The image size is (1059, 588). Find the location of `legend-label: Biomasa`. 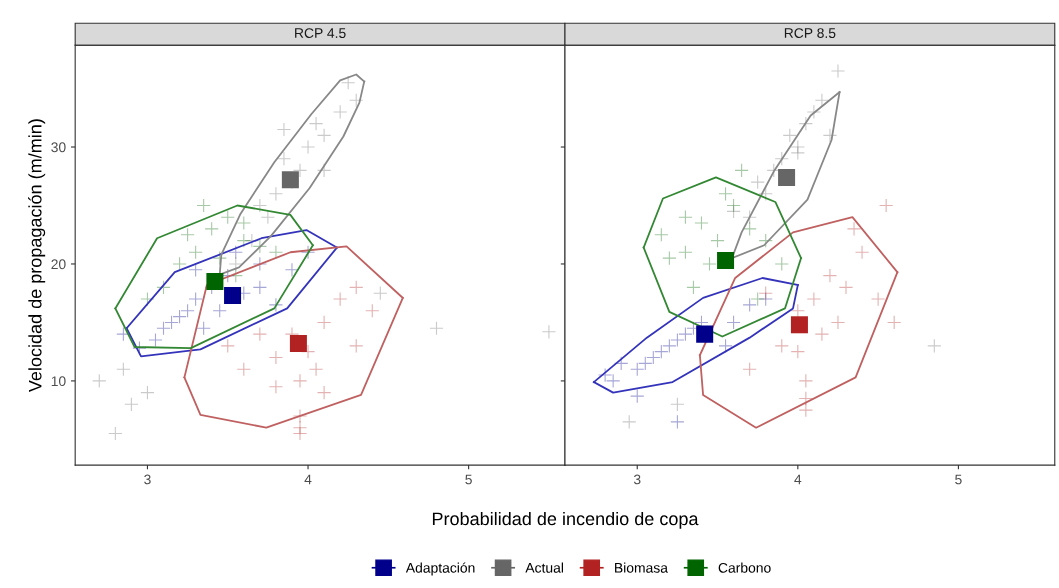

legend-label: Biomasa is located at coordinates (641, 567).